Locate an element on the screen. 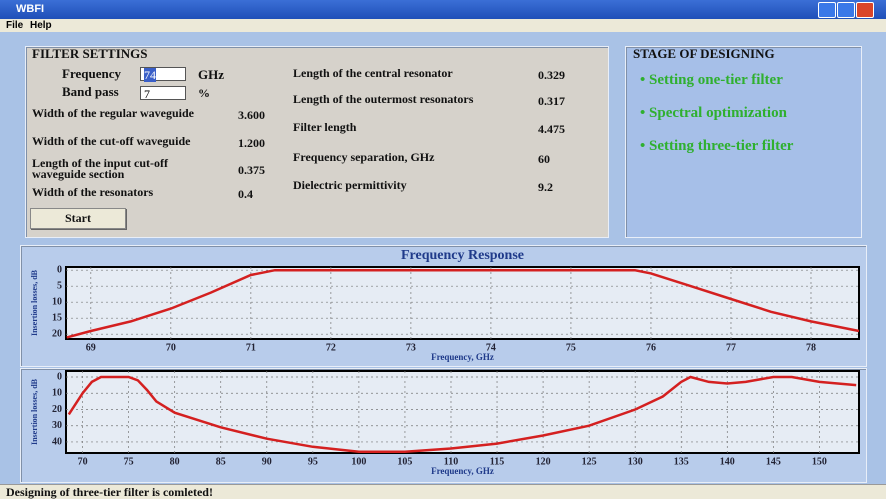 This screenshot has width=886, height=499. x-tick-label: 120 is located at coordinates (543, 461).